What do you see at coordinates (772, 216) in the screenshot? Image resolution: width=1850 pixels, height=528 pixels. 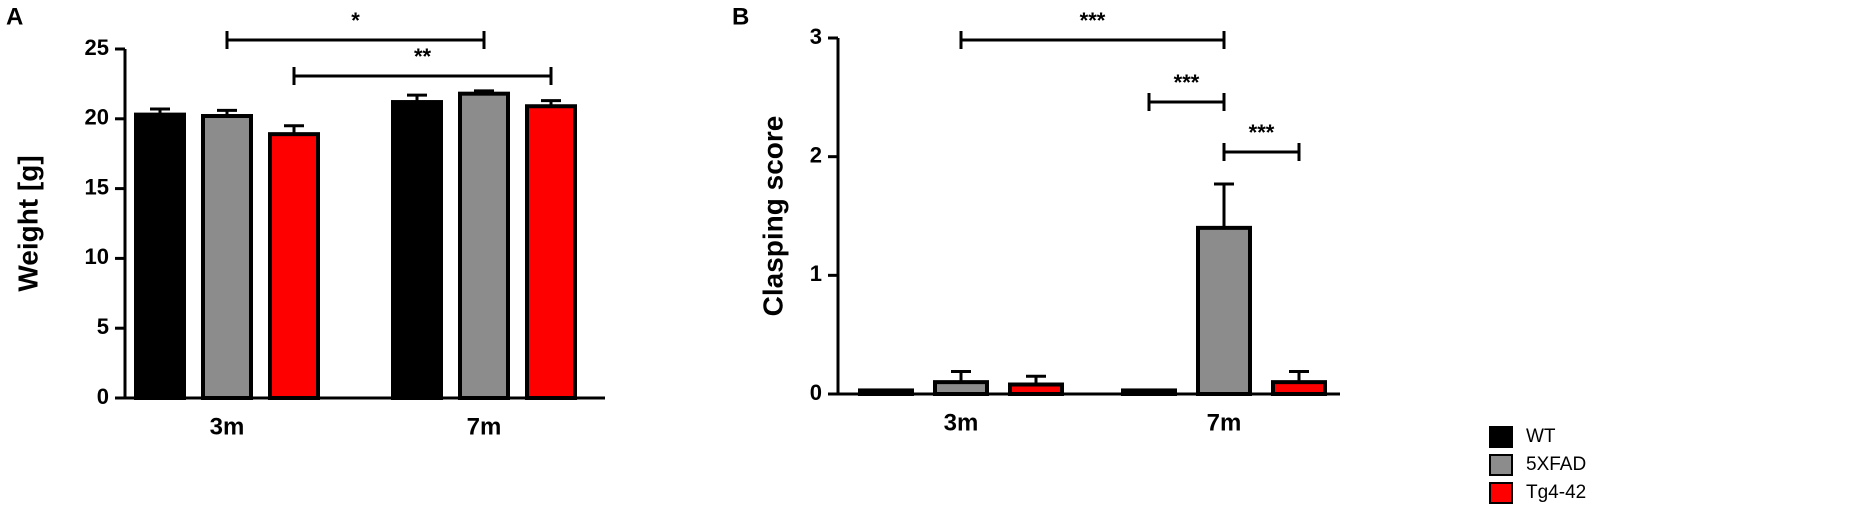 I see `y-axis-title: Clasping score` at bounding box center [772, 216].